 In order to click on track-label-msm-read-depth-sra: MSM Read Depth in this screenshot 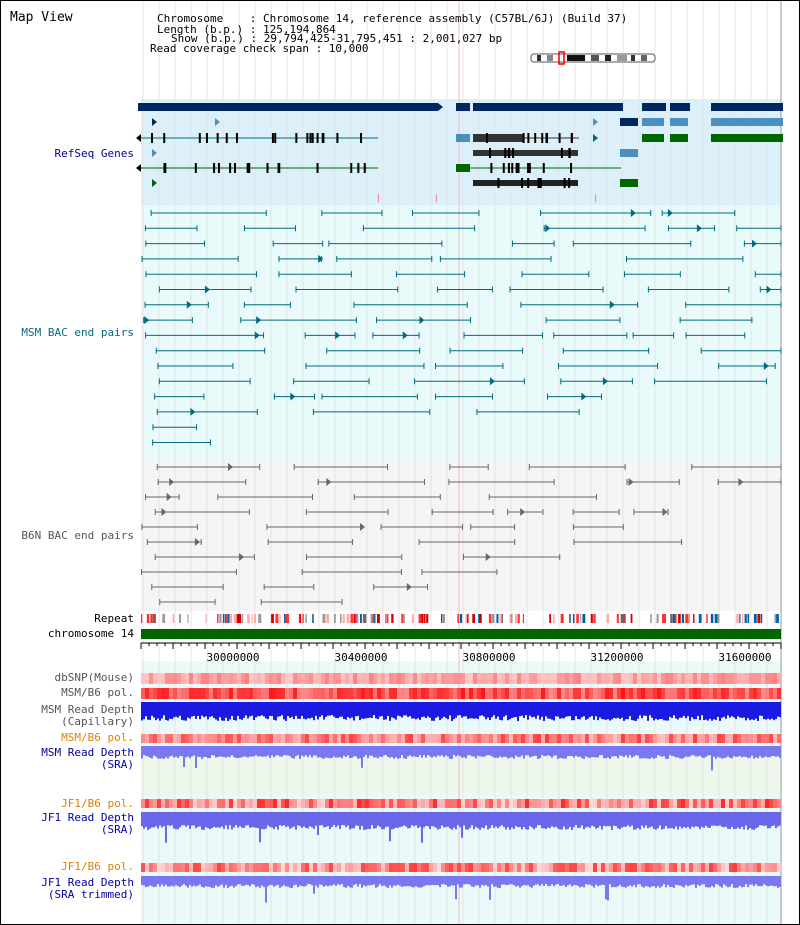, I will do `click(87, 752)`.